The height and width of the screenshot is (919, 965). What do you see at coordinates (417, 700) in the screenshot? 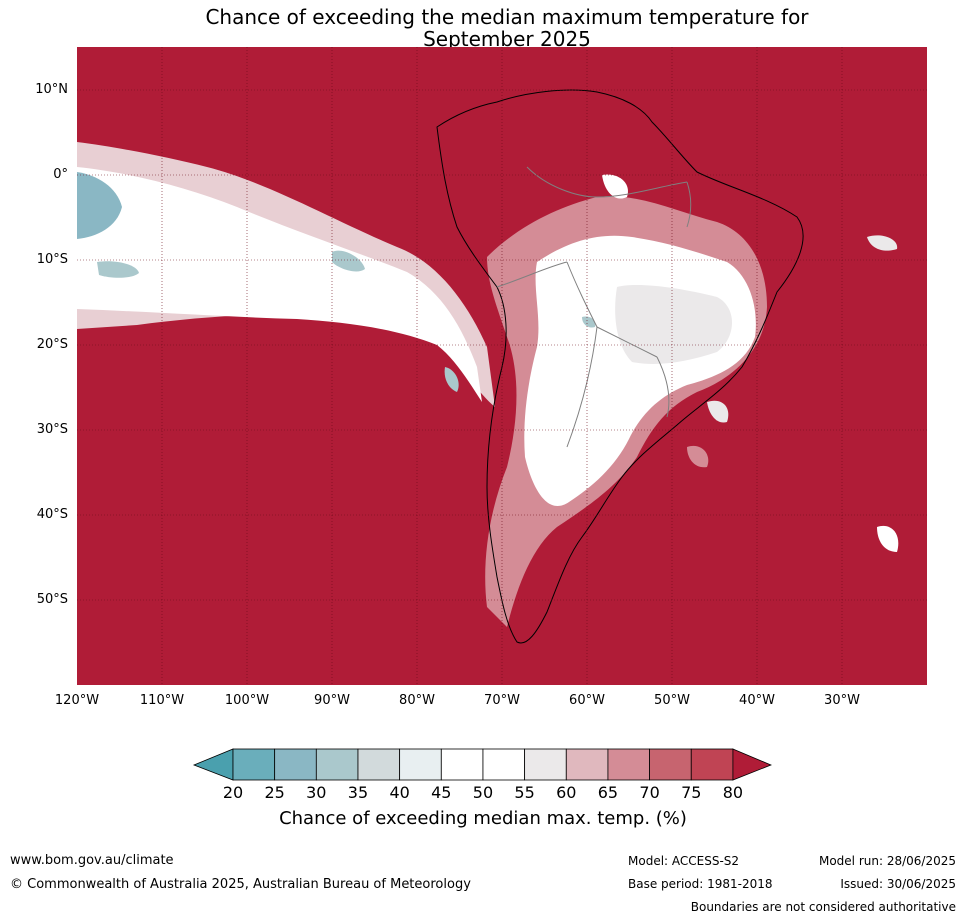
I see `lon-label-80w: 80°W` at bounding box center [417, 700].